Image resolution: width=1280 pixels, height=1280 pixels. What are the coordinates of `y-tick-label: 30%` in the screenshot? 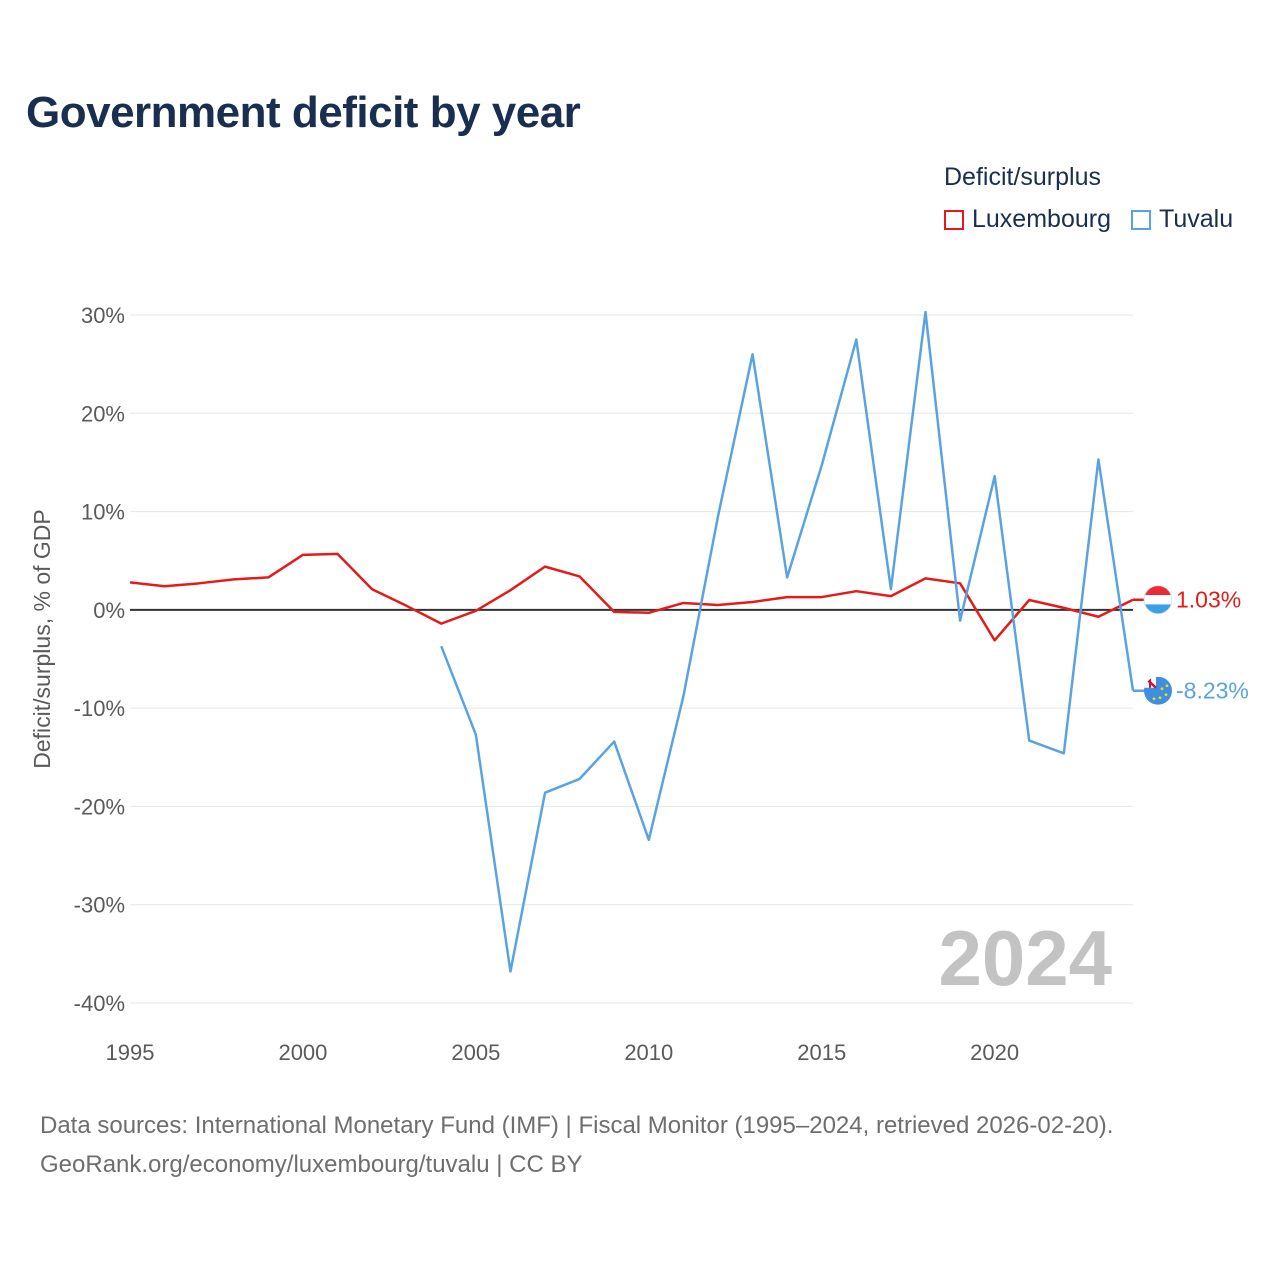 It's located at (103, 315).